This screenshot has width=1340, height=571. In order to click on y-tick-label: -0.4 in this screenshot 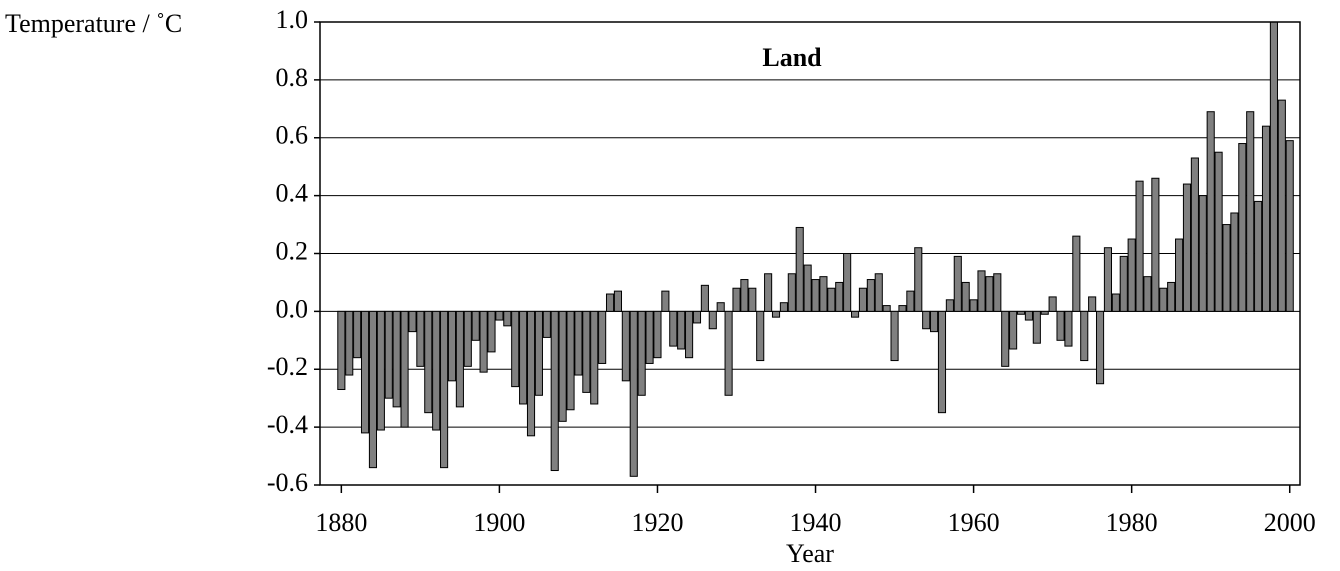, I will do `click(287, 424)`.